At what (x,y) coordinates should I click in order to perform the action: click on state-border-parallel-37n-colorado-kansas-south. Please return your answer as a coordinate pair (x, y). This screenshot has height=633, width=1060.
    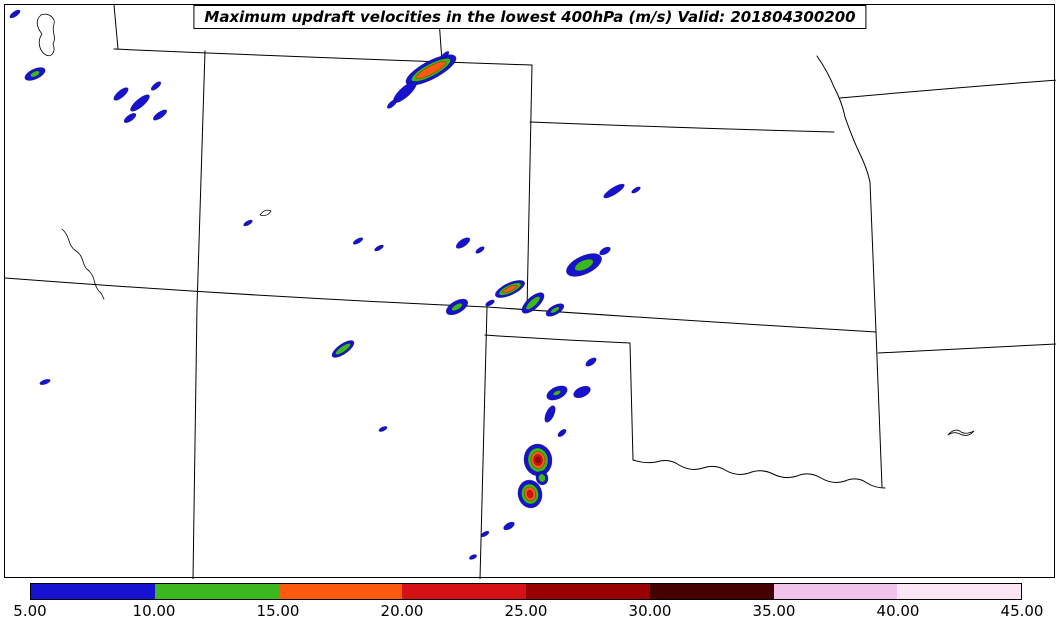
    Looking at the image, I should click on (441, 305).